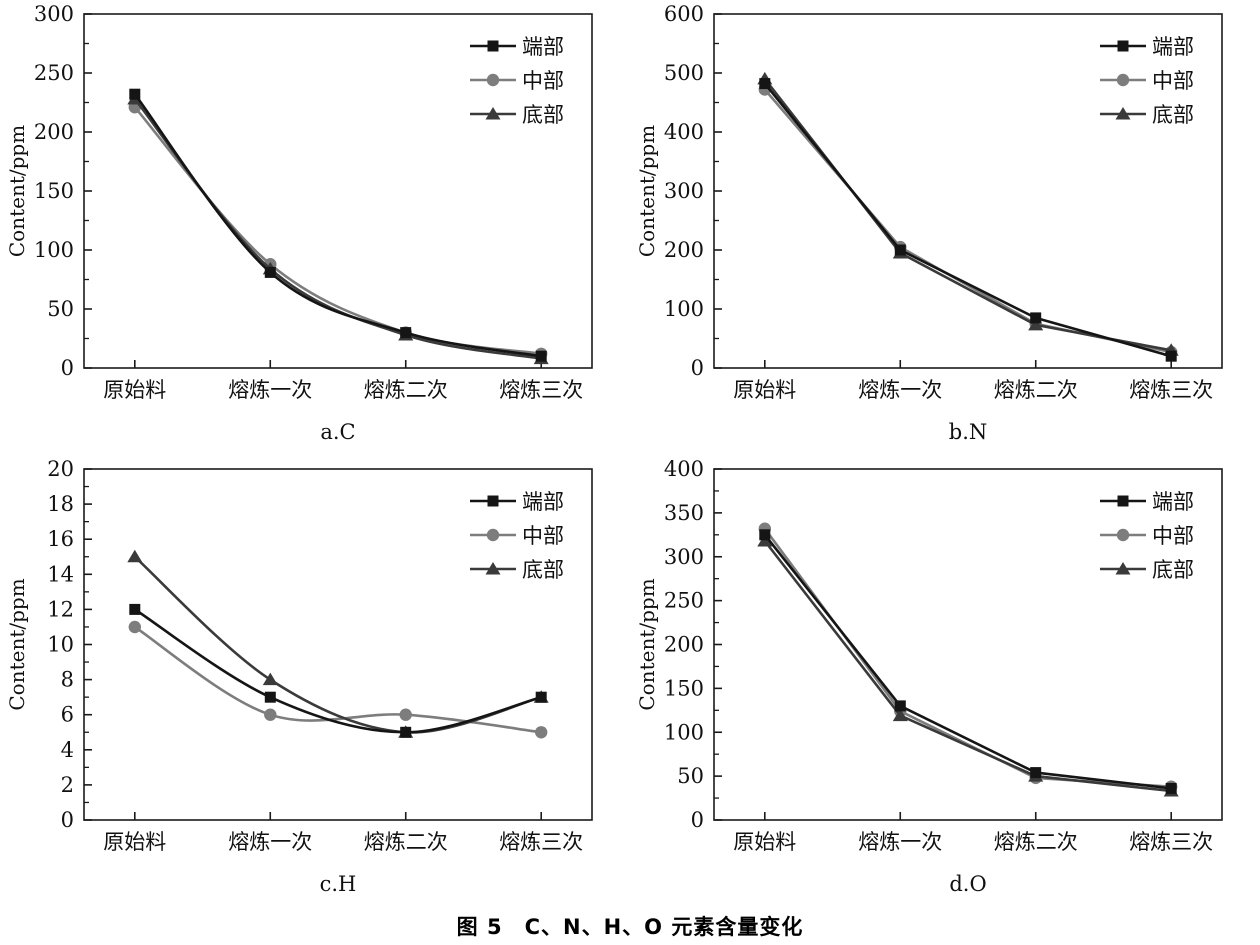 This screenshot has height=945, width=1260. Describe the element at coordinates (338, 432) in the screenshot. I see `subcaption-a-c: a.C` at that location.